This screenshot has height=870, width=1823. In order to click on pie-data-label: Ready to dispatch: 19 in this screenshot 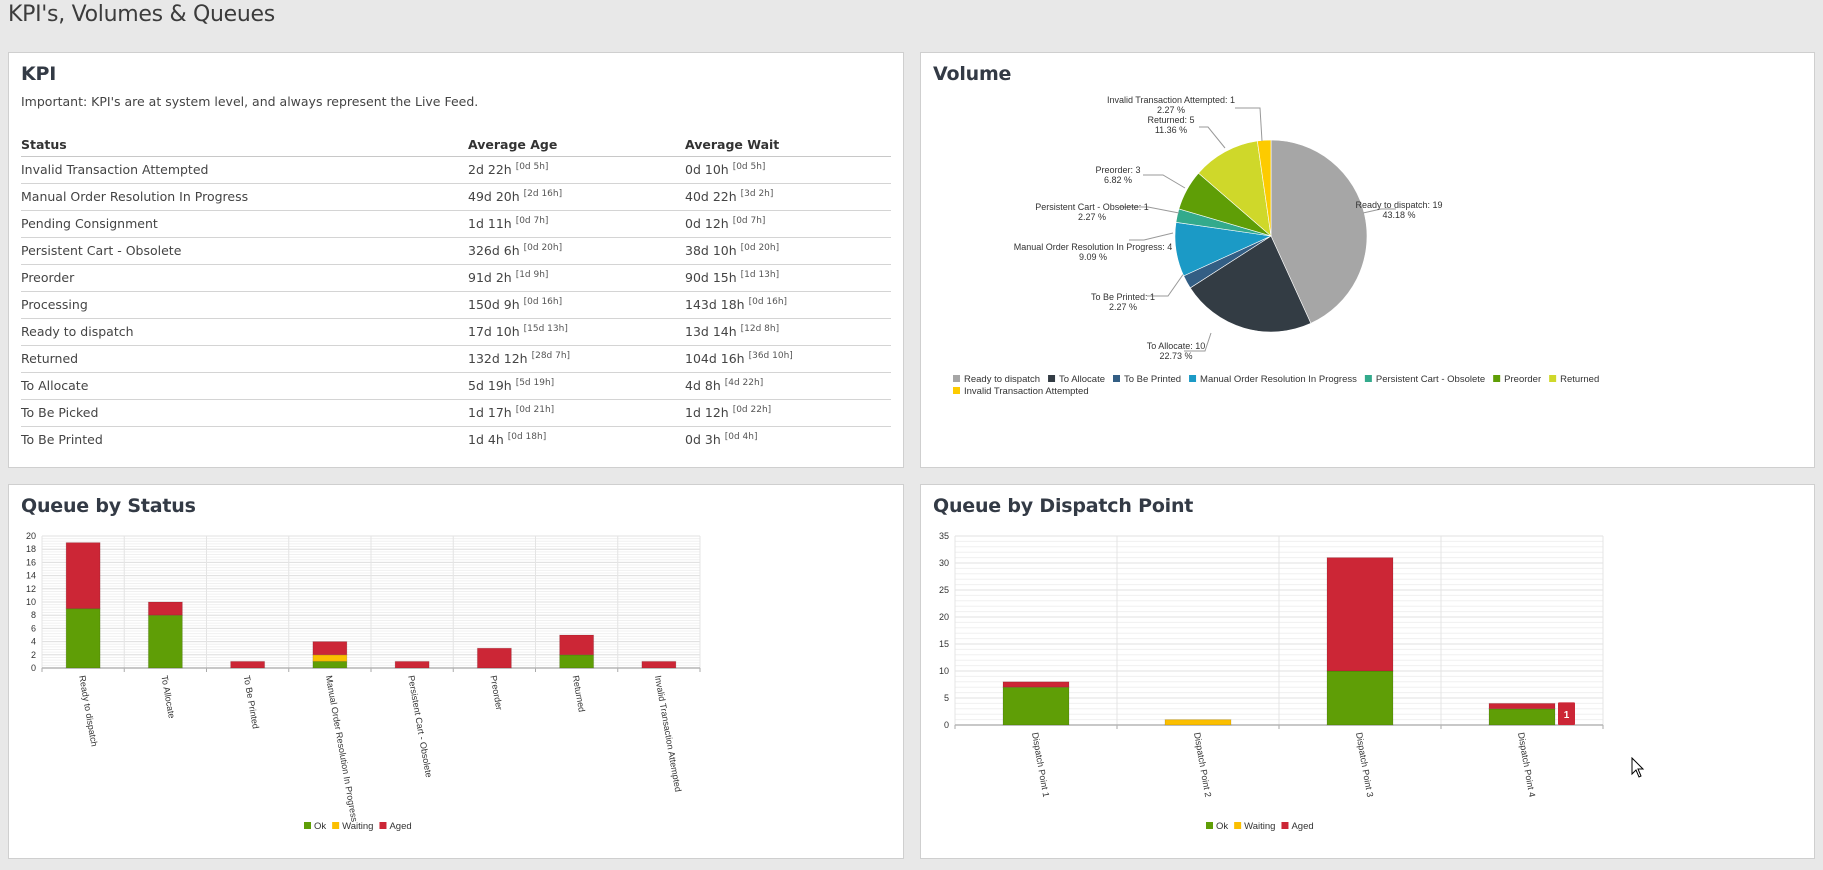, I will do `click(1398, 205)`.